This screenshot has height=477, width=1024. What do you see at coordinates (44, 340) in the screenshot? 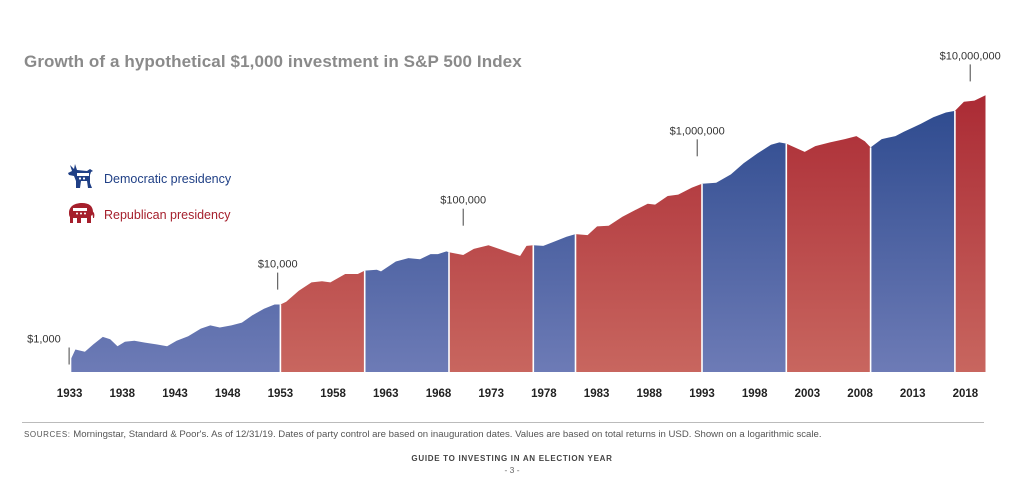
I see `annotation-label: $1,000` at bounding box center [44, 340].